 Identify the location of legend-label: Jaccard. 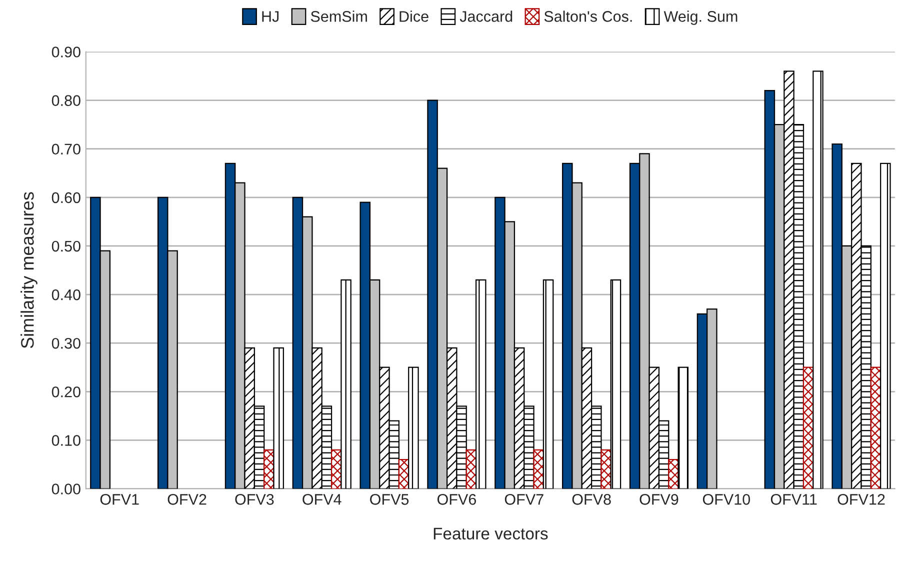
(486, 16).